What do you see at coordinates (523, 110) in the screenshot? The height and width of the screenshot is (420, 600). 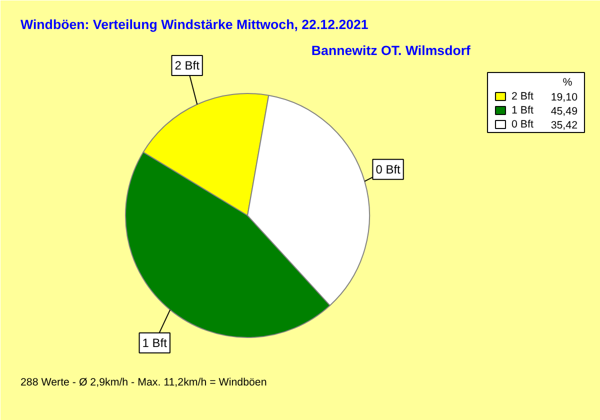 I see `legend-label: 1 Bft` at bounding box center [523, 110].